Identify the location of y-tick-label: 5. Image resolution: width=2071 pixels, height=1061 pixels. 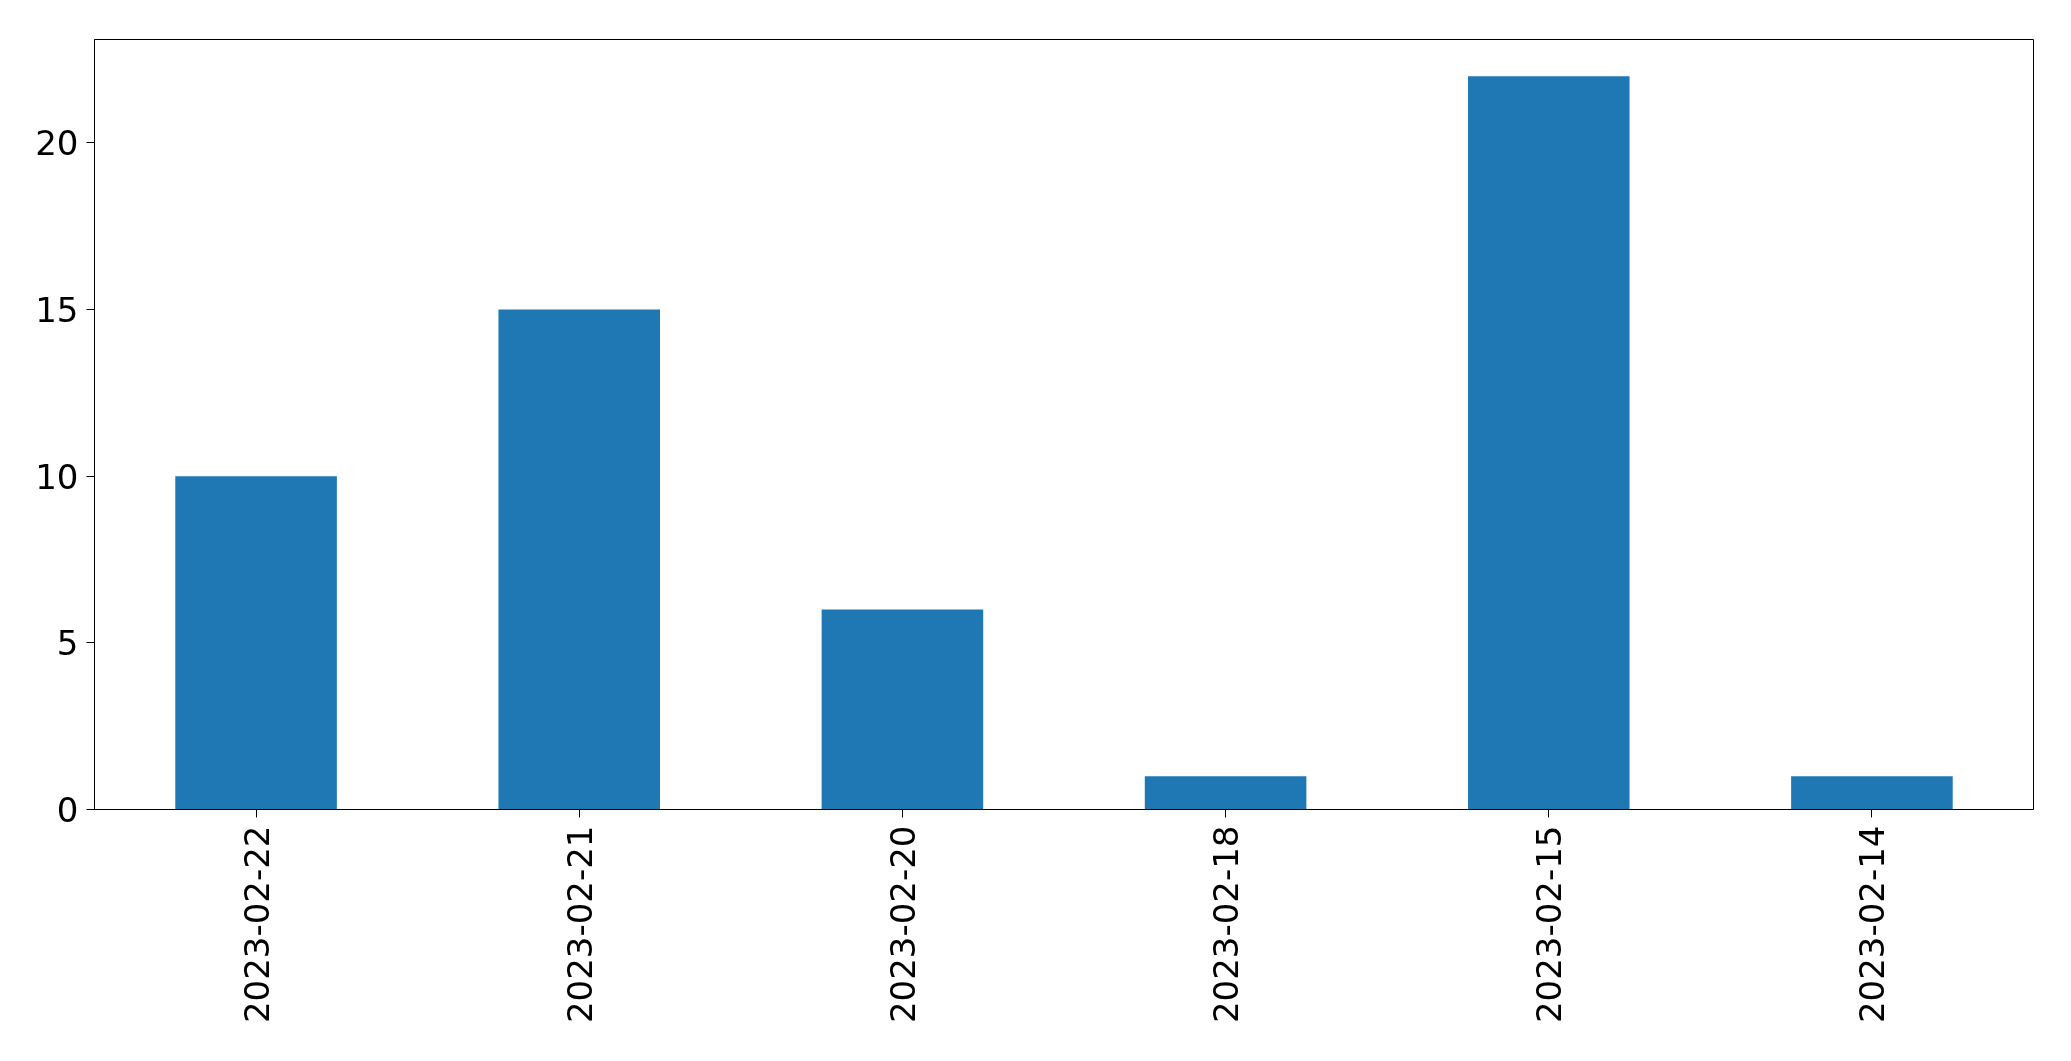
(67, 643).